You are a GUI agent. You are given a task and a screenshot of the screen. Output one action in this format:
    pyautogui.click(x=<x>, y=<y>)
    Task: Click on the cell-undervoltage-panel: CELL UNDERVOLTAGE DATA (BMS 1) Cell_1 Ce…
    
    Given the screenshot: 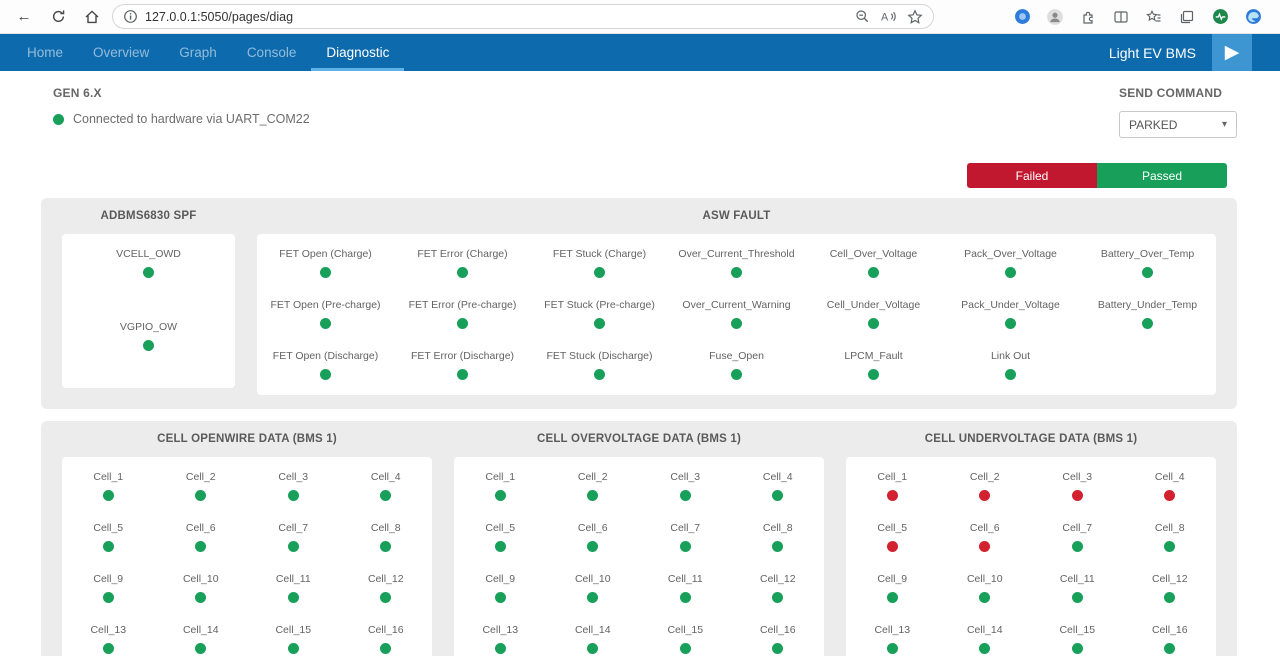 What is the action you would take?
    pyautogui.click(x=1031, y=544)
    